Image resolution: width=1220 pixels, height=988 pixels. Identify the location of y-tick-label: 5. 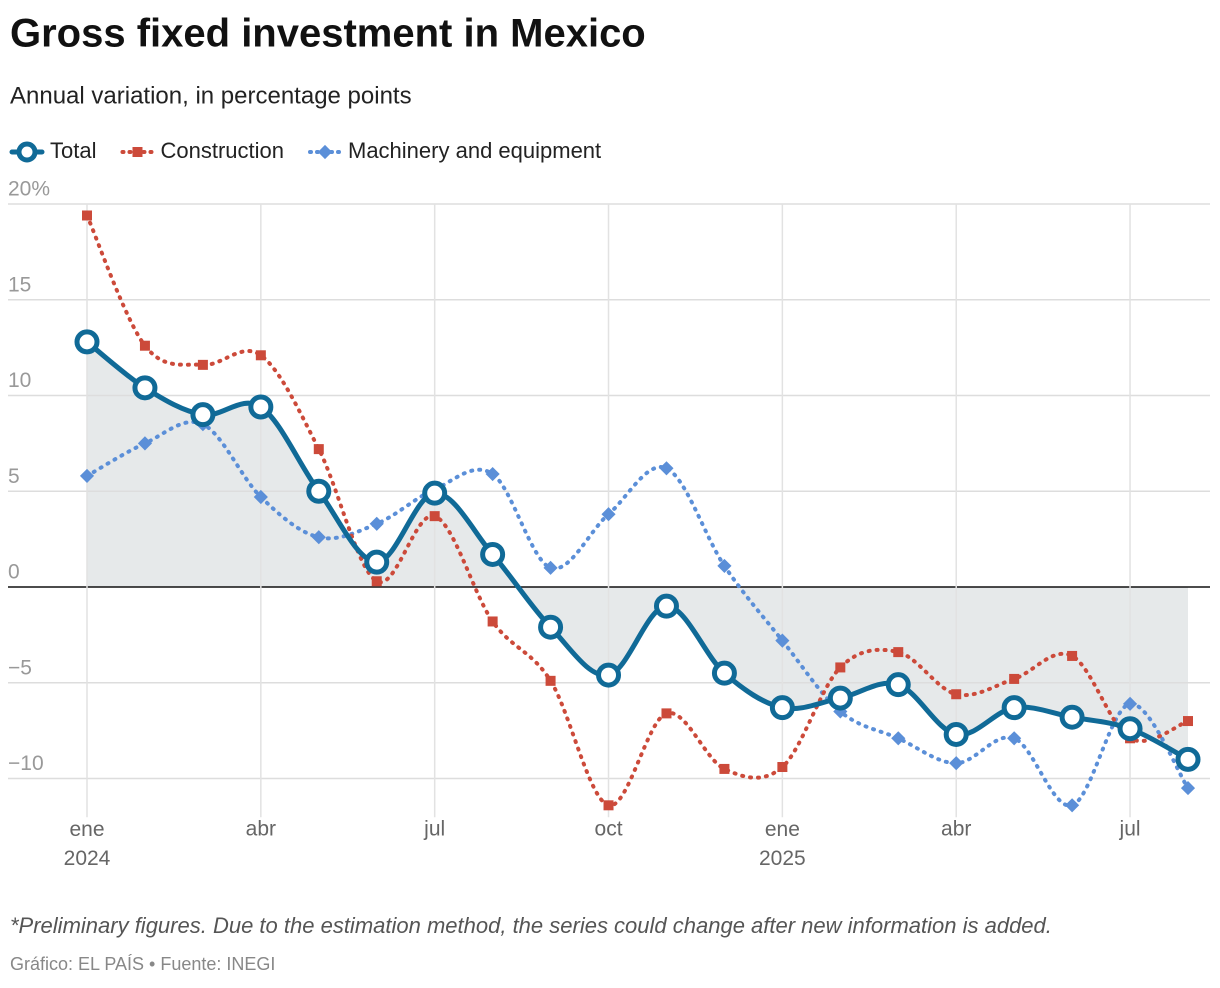
(14, 476).